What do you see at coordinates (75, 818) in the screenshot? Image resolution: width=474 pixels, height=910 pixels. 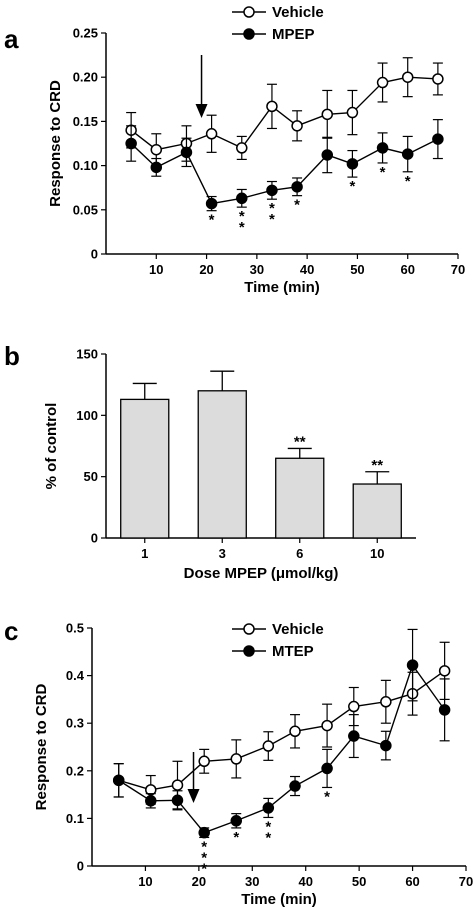 I see `y-tick-label: 0.1` at bounding box center [75, 818].